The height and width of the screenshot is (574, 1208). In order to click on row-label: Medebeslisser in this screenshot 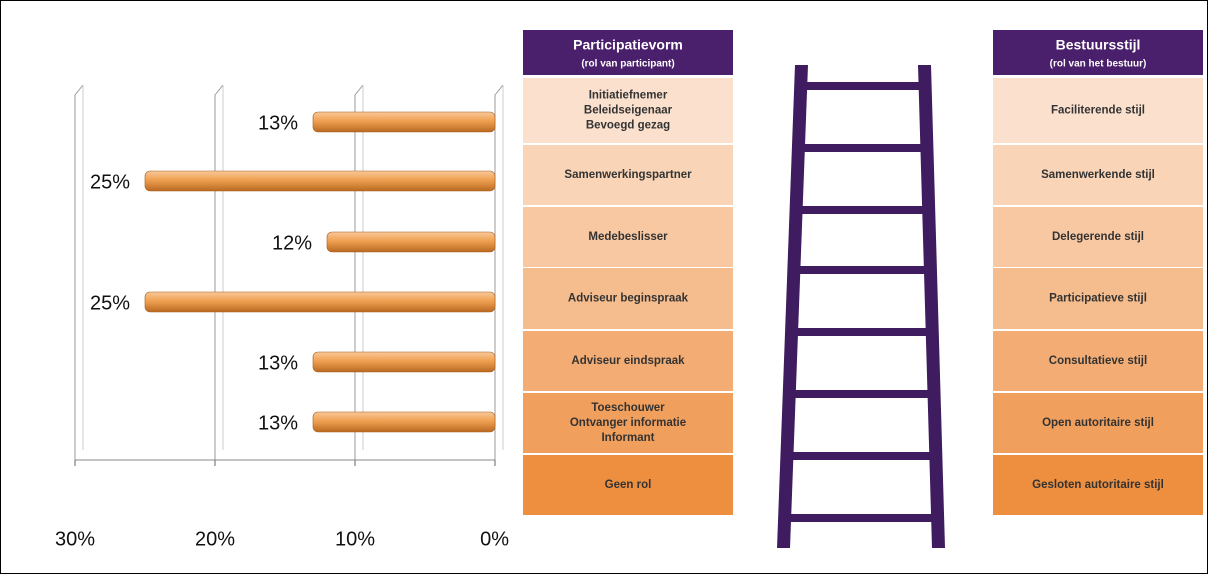, I will do `click(628, 237)`.